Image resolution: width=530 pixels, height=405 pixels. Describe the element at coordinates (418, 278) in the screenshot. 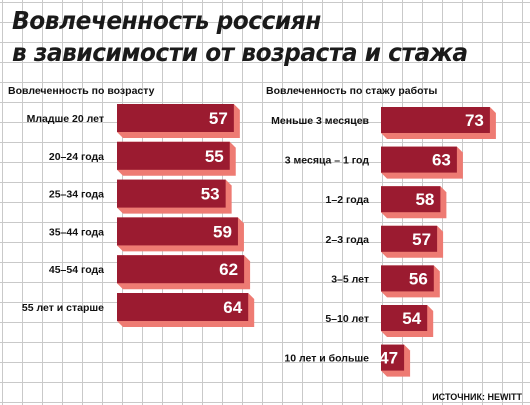

I see `tenure-value-label: 56` at that location.